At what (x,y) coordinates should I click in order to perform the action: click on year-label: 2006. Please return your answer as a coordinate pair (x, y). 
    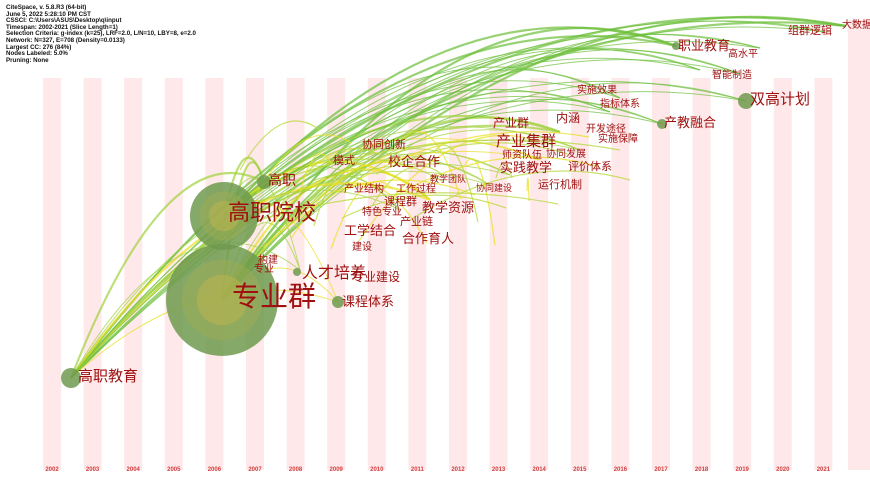
    Looking at the image, I should click on (215, 470).